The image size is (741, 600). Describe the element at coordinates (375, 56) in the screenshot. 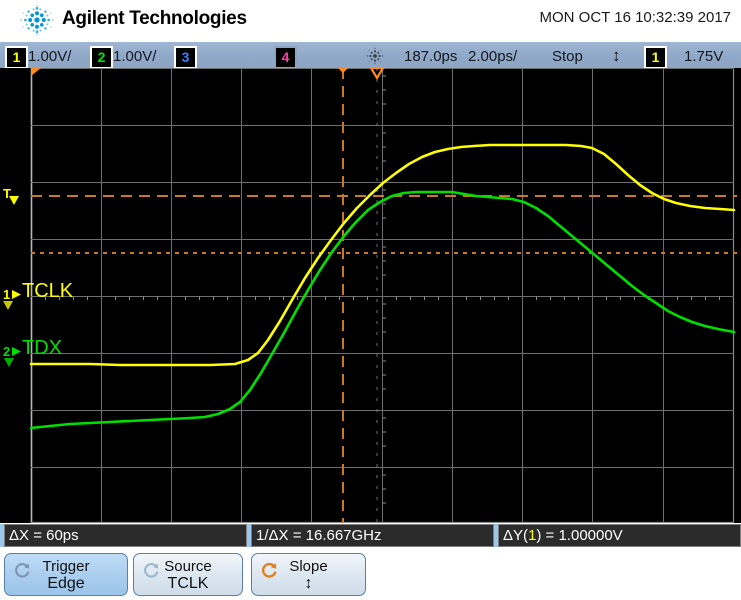

I see `acquisition-starburst-icon` at that location.